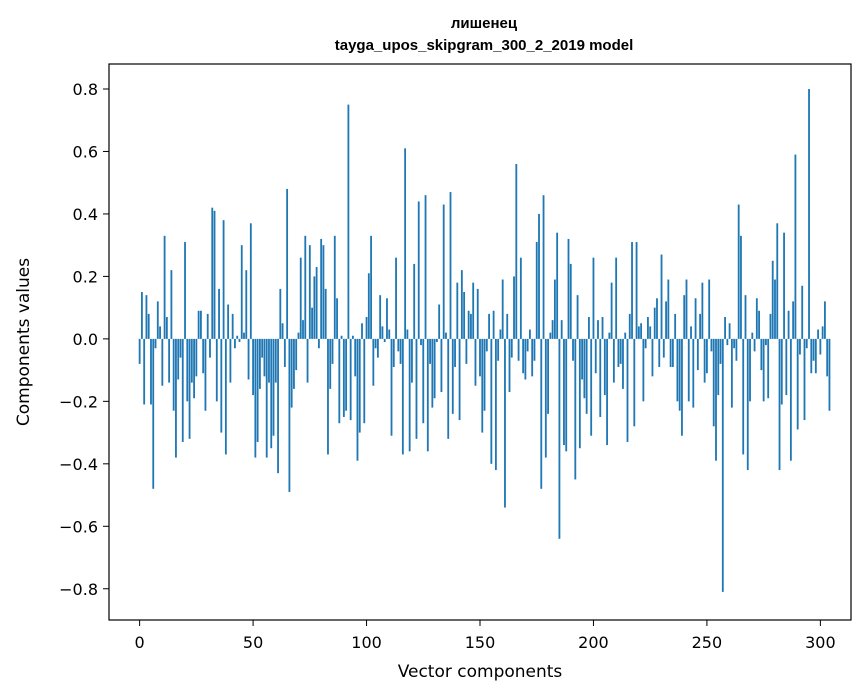  I want to click on x-tick-label: 150, so click(480, 642).